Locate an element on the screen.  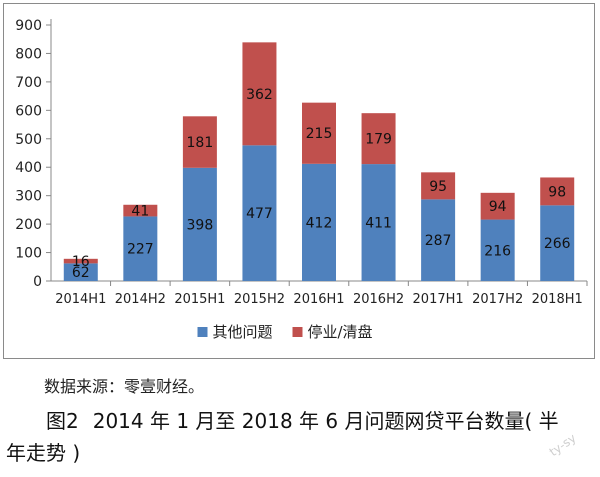
source-note: 数据来源：零壹财经。 is located at coordinates (124, 386).